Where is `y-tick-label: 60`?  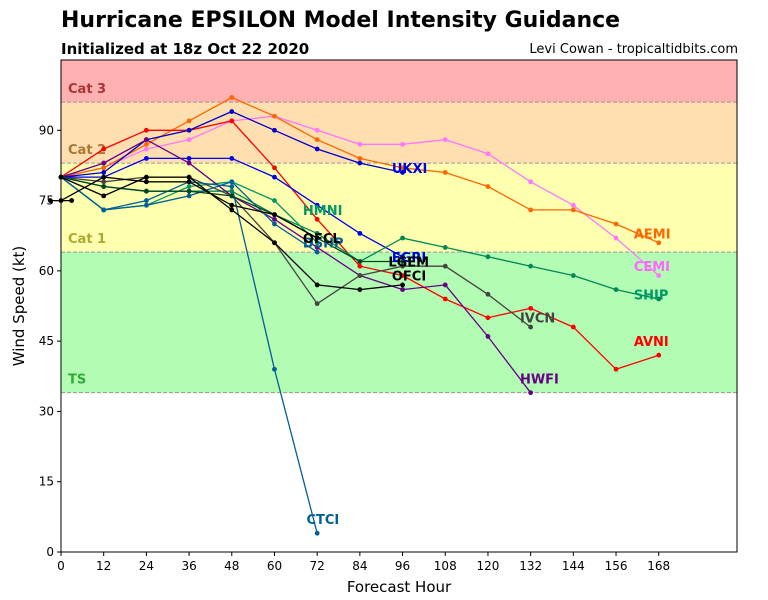
y-tick-label: 60 is located at coordinates (46, 271).